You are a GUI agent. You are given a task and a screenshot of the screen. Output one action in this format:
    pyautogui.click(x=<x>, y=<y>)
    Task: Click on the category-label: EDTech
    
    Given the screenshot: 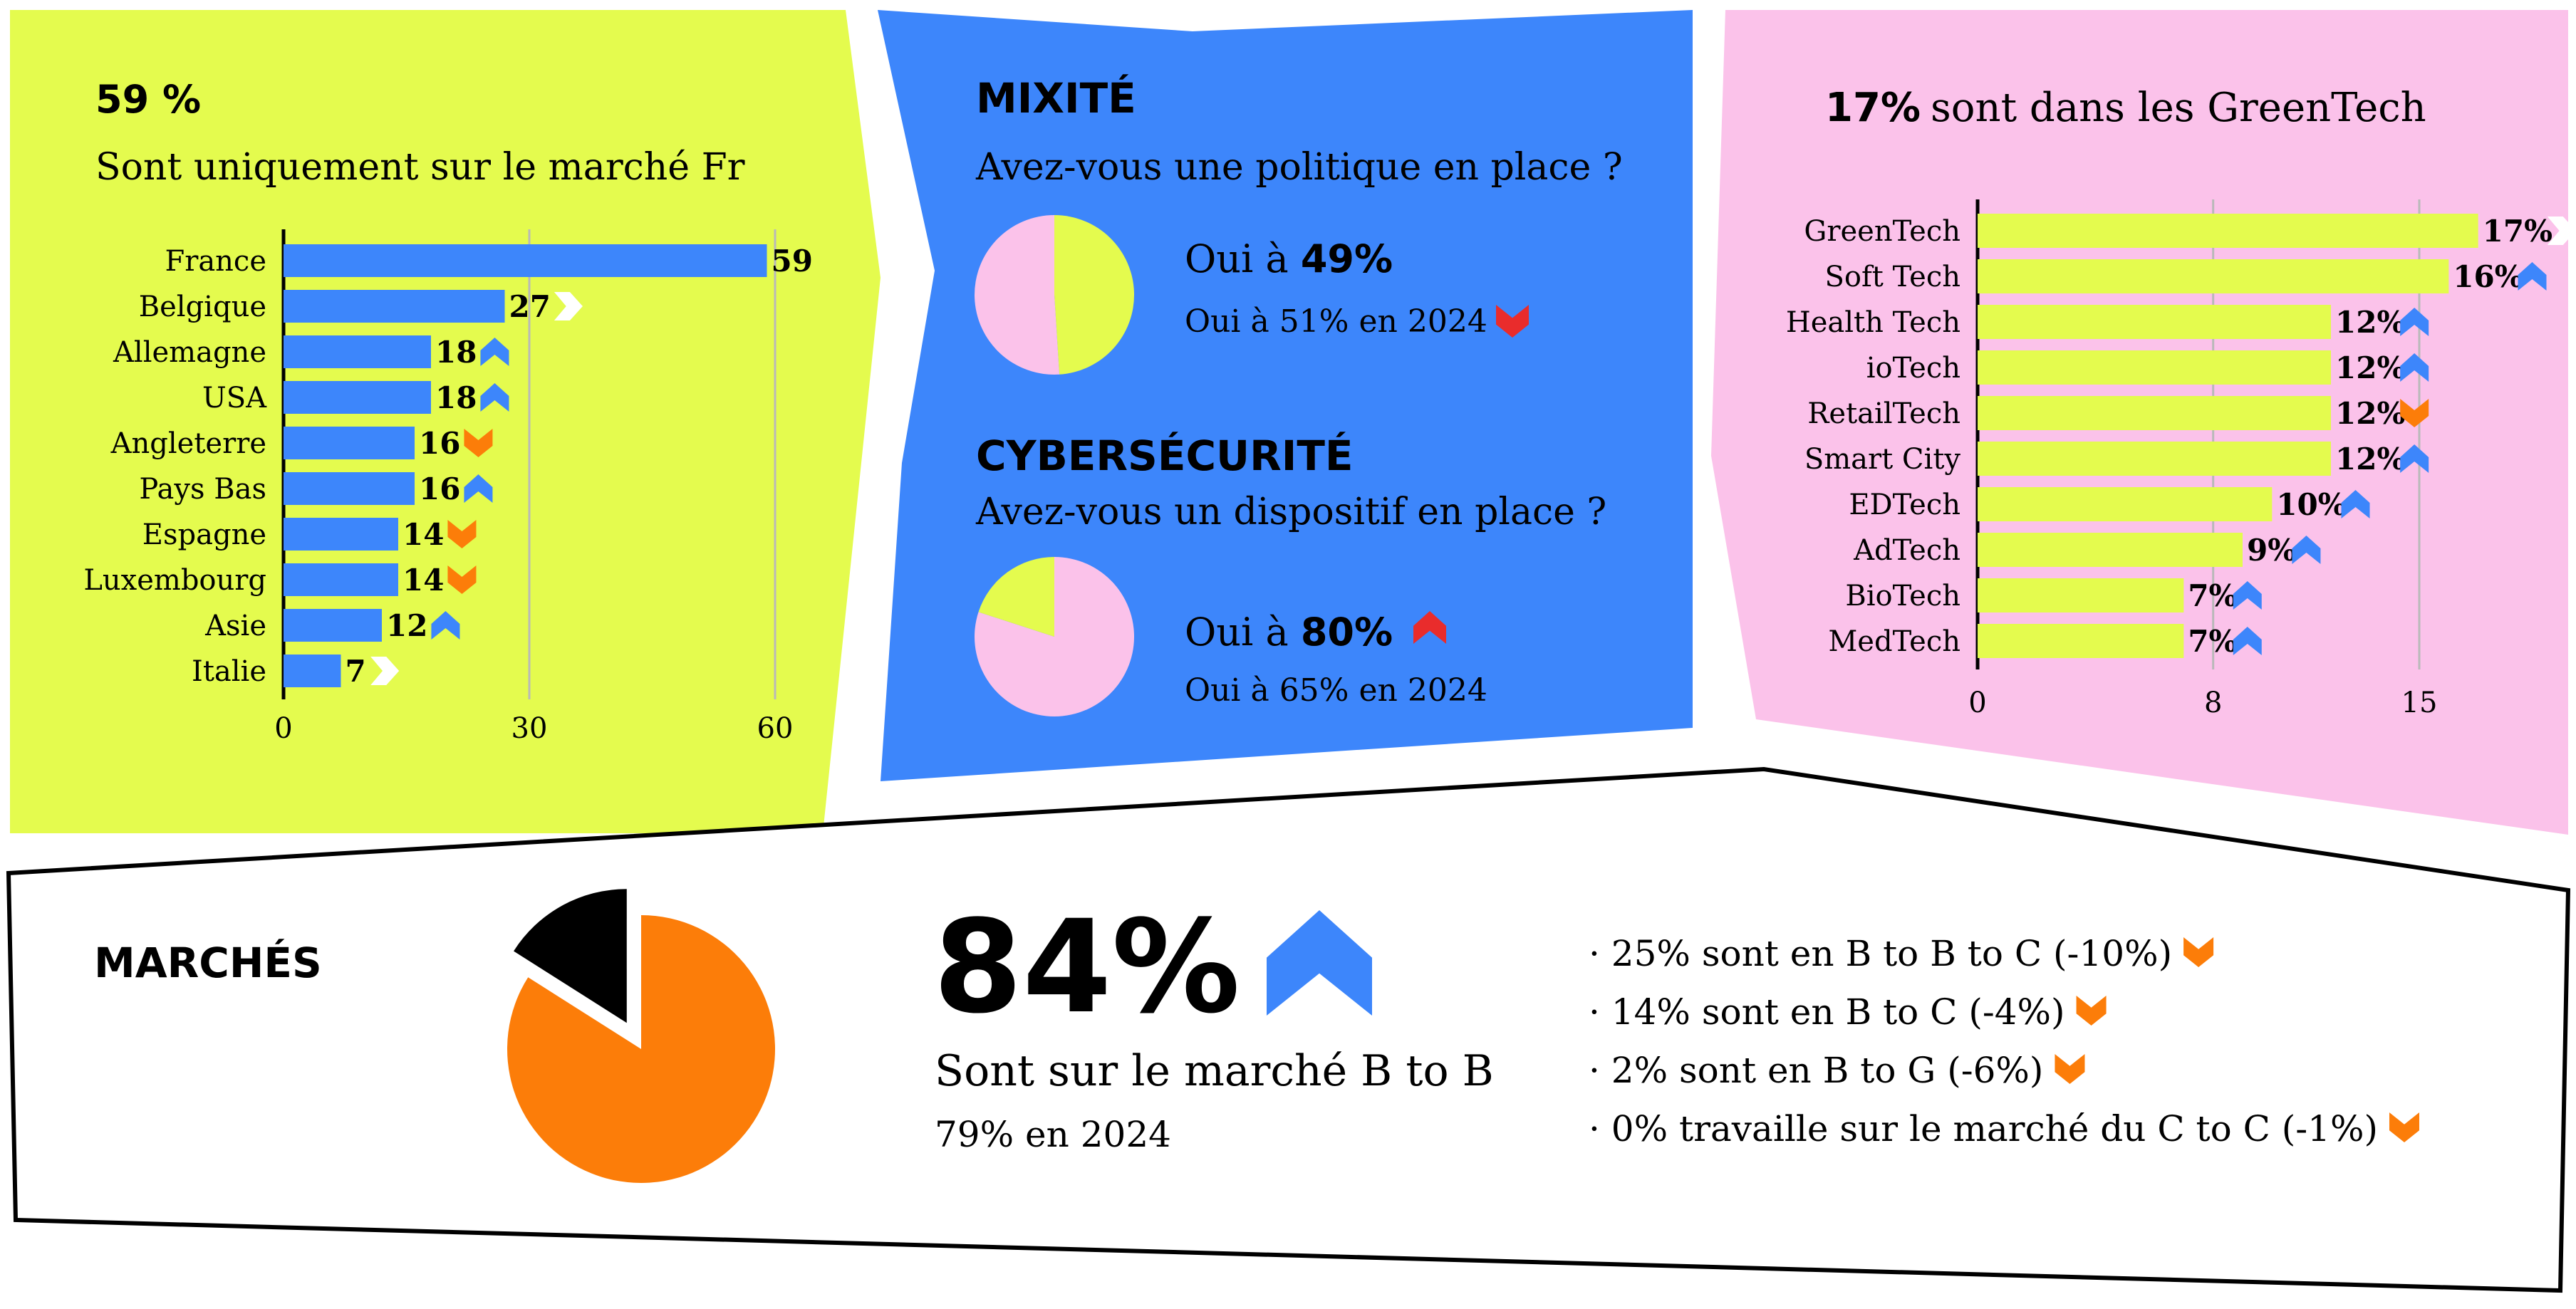 What is the action you would take?
    pyautogui.click(x=1904, y=505)
    